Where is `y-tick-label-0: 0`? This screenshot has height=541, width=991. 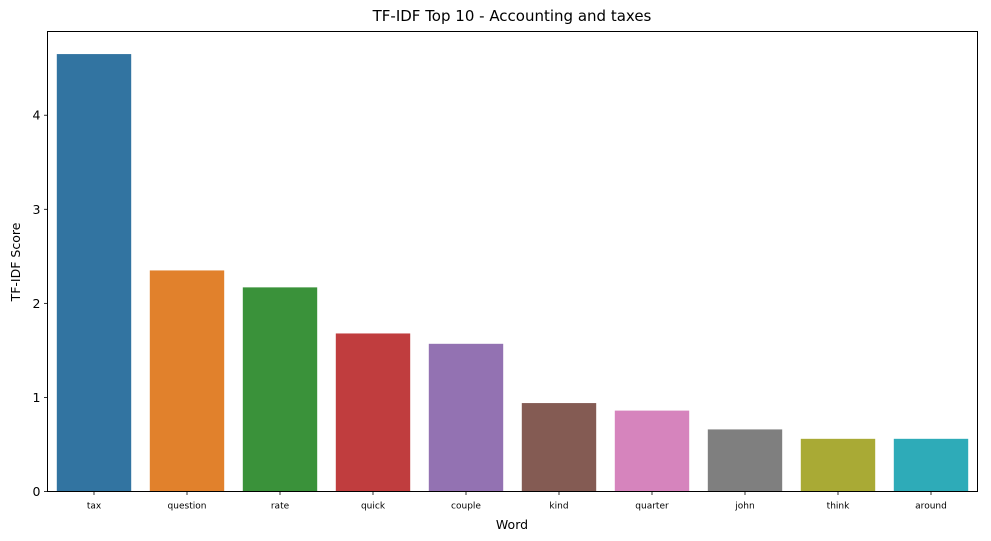 y-tick-label-0: 0 is located at coordinates (37, 491).